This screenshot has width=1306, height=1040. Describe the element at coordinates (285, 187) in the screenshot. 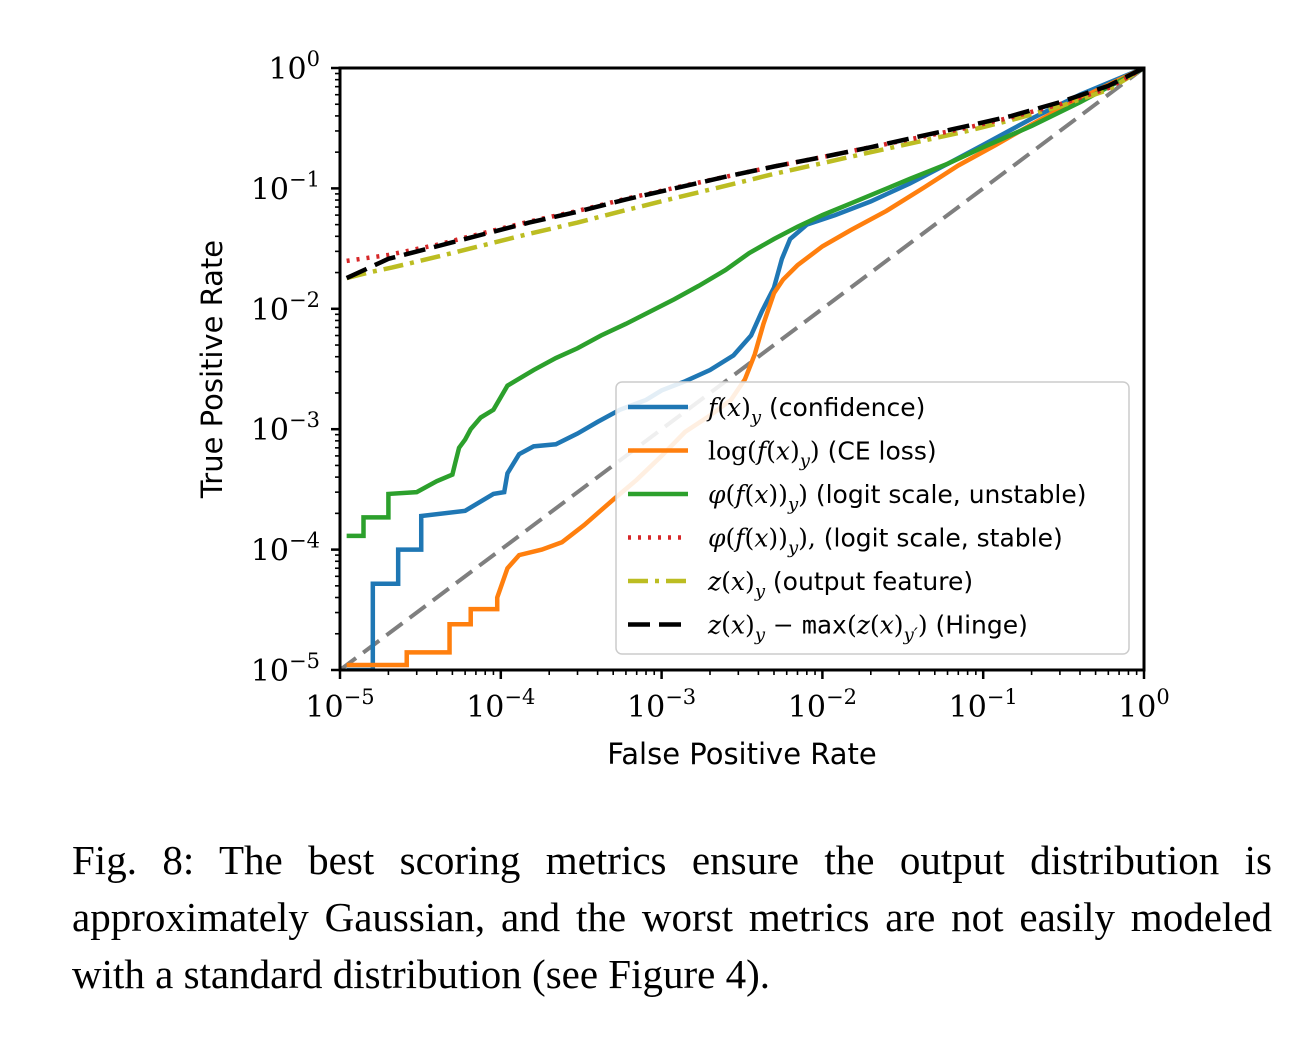

I see `y-tick-label: 10⁻¹` at that location.